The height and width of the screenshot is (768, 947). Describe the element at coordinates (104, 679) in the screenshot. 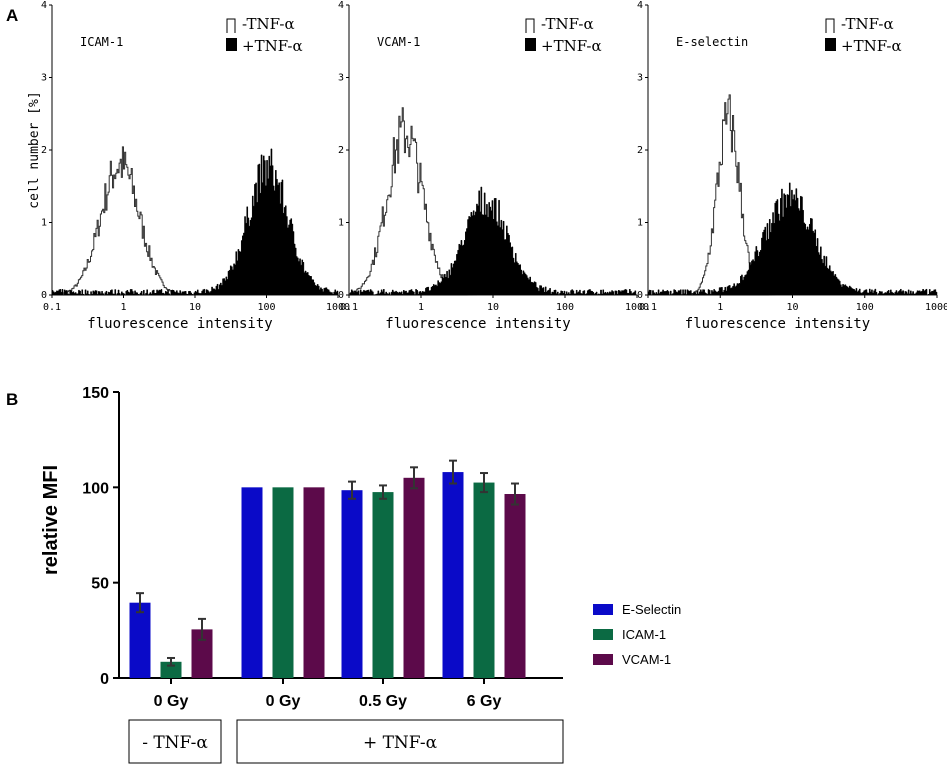

I see `bar-y-tick-label: 0` at that location.